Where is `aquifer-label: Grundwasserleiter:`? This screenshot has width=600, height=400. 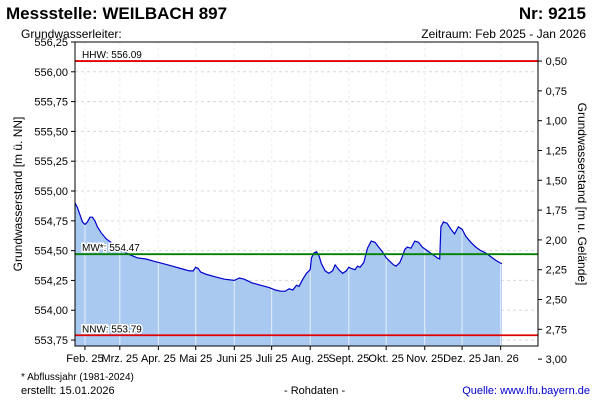 aquifer-label: Grundwasserleiter: is located at coordinates (71, 34).